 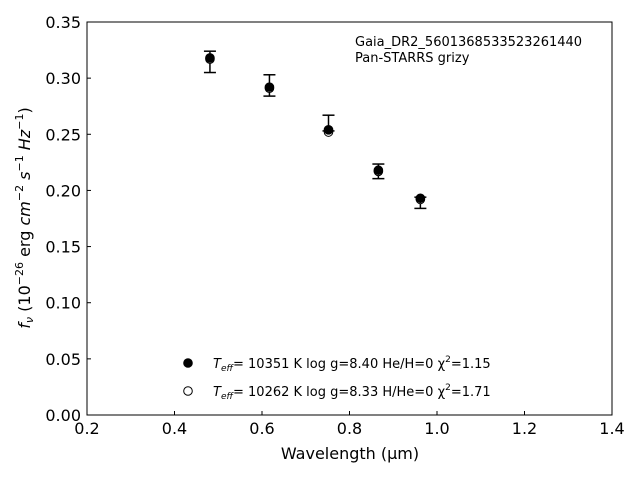 I want to click on annotation-source: Gaia_DR2_5601368533523261440, so click(x=468, y=42).